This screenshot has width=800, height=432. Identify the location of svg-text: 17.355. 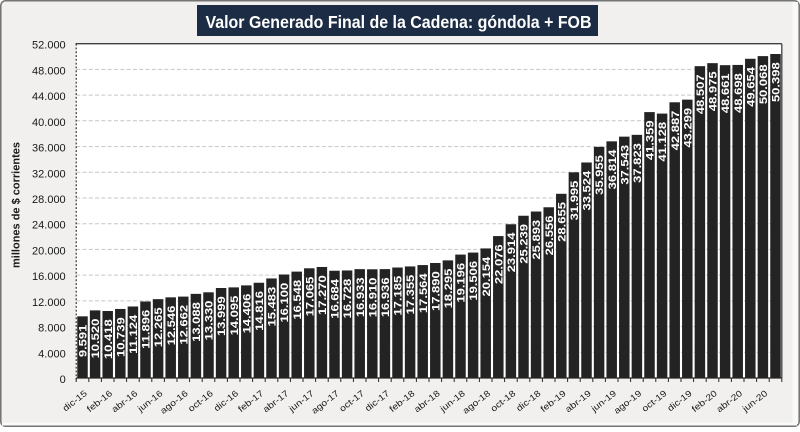
(410, 294).